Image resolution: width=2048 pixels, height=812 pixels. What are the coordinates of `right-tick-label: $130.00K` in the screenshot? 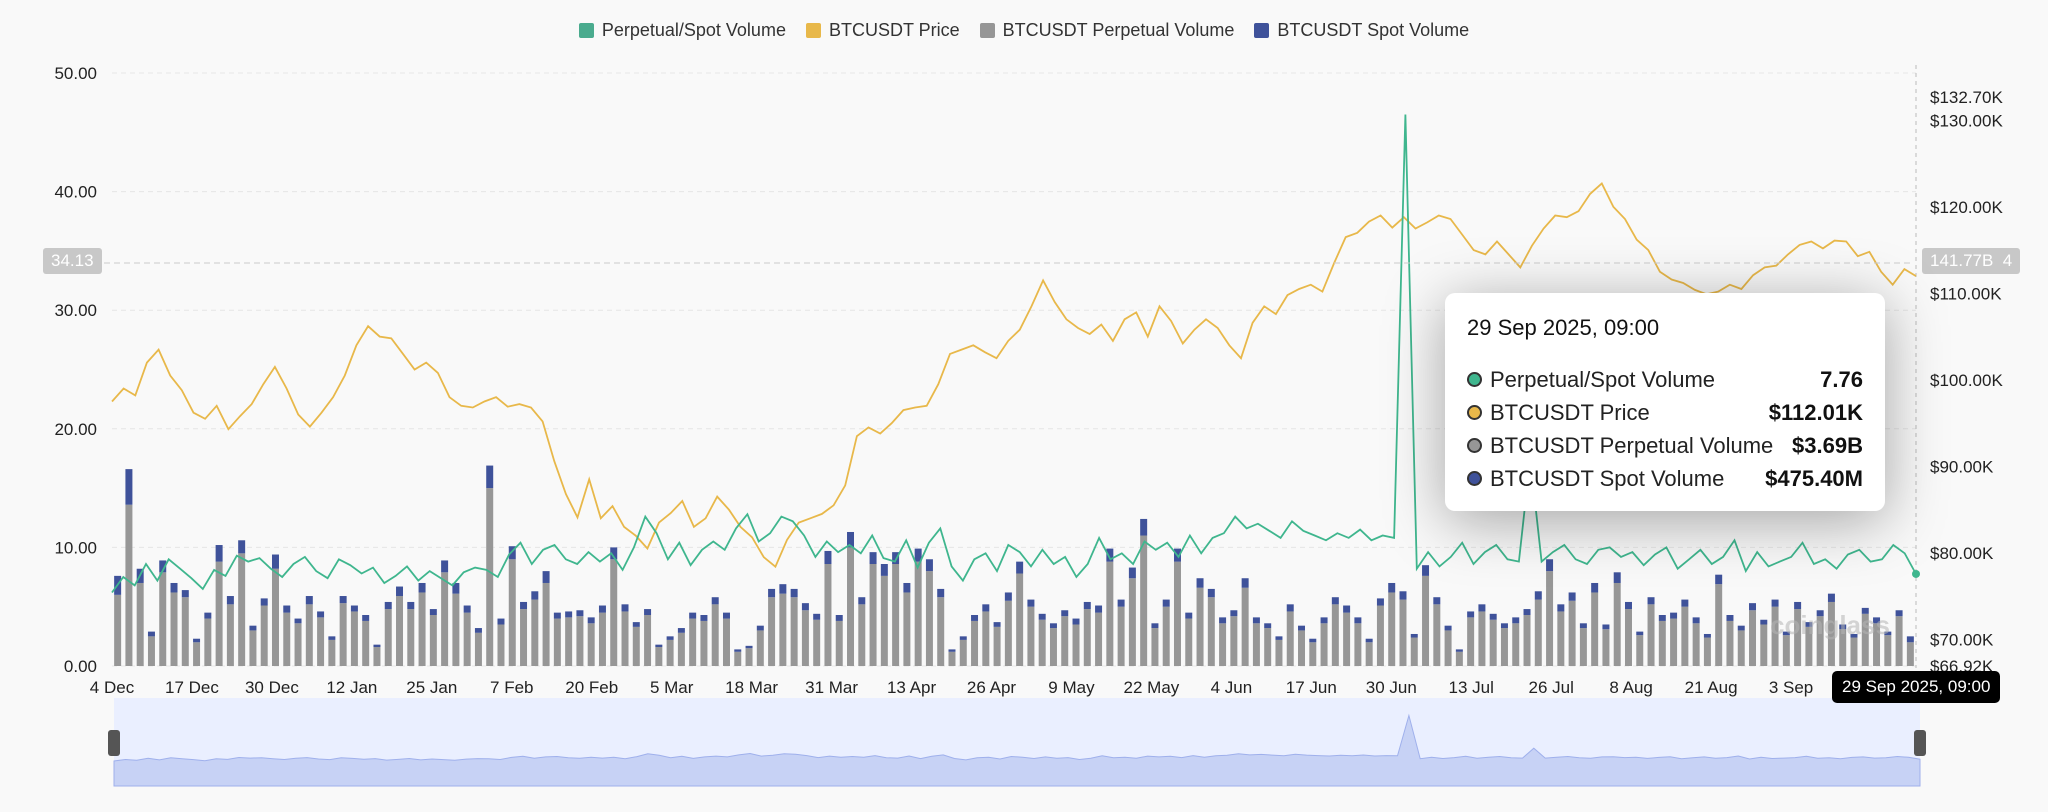 It's located at (1966, 120).